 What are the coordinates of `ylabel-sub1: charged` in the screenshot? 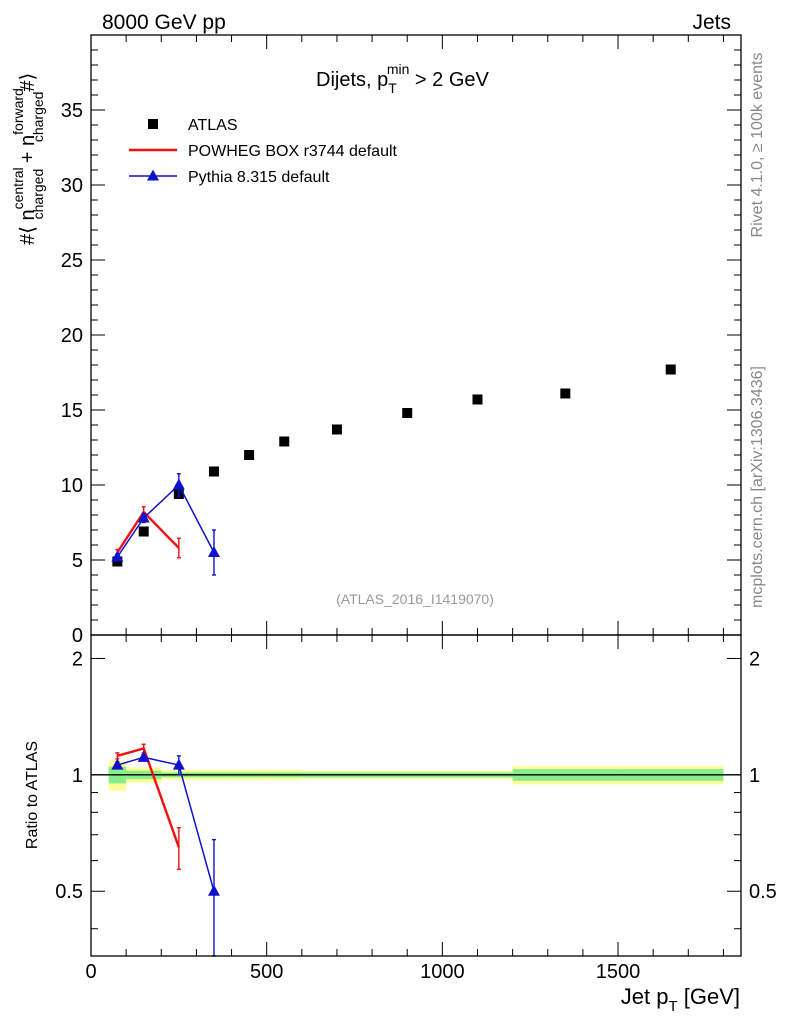 It's located at (38, 194).